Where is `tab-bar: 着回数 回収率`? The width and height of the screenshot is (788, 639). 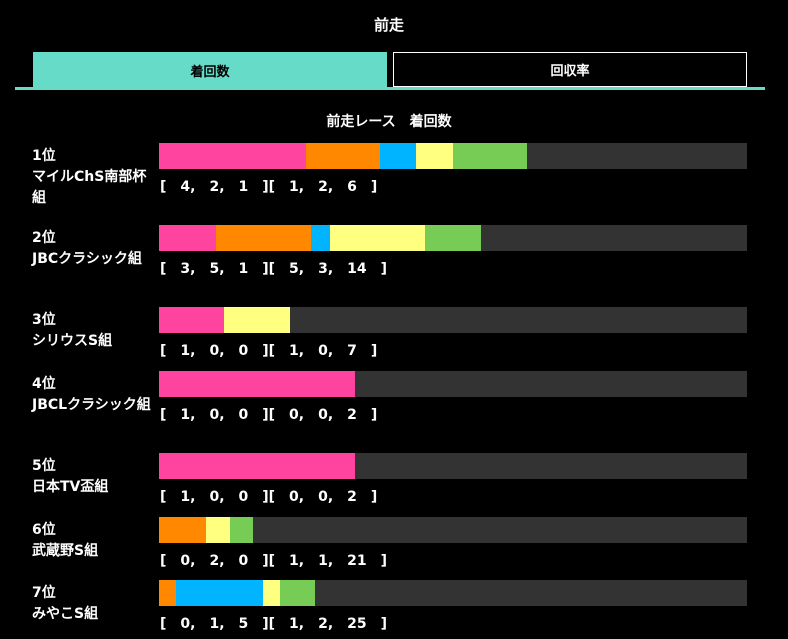 tab-bar: 着回数 回収率 is located at coordinates (390, 70).